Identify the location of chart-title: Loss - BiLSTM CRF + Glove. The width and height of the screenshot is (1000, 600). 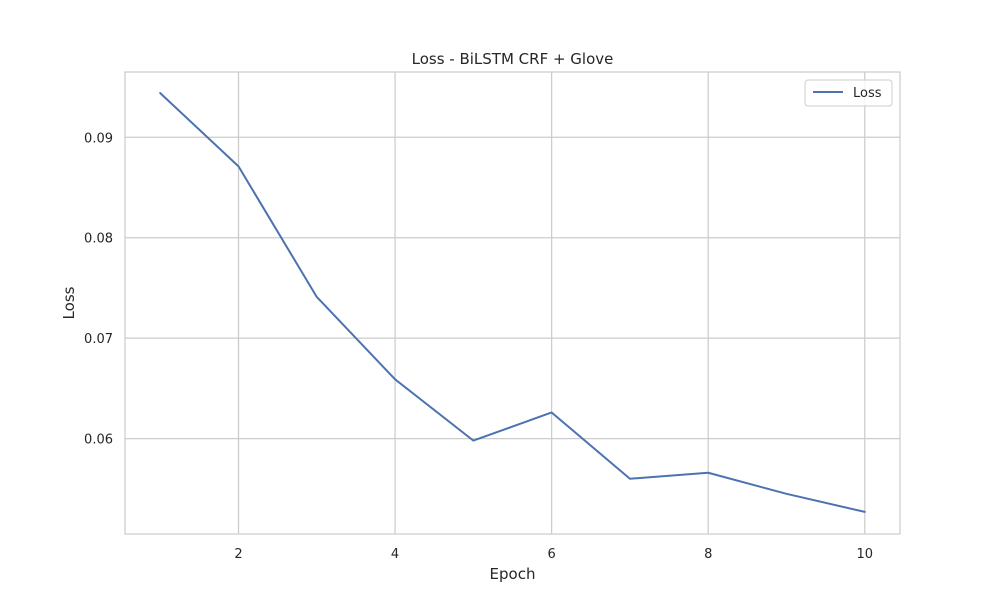
(513, 59).